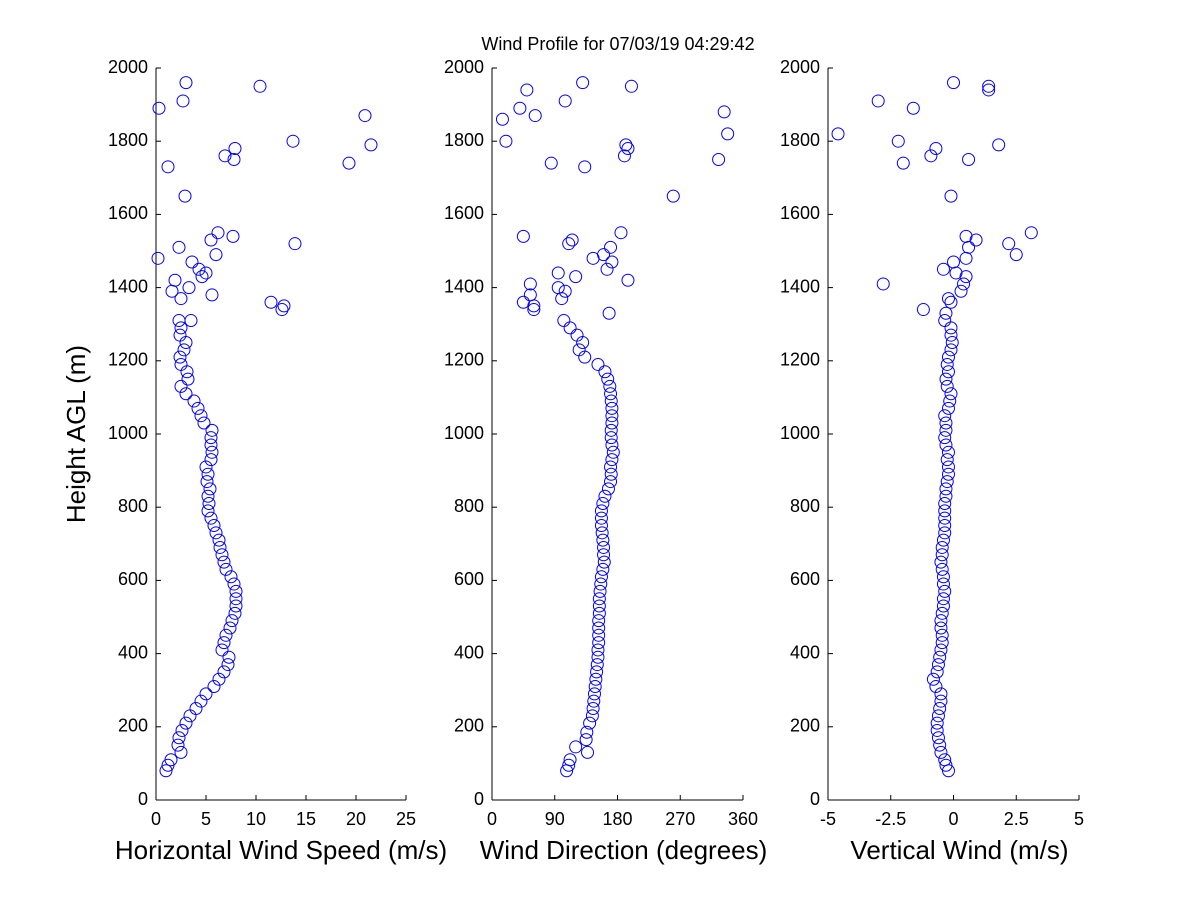 This screenshot has height=900, width=1200. What do you see at coordinates (828, 819) in the screenshot?
I see `x-tick-label: -5` at bounding box center [828, 819].